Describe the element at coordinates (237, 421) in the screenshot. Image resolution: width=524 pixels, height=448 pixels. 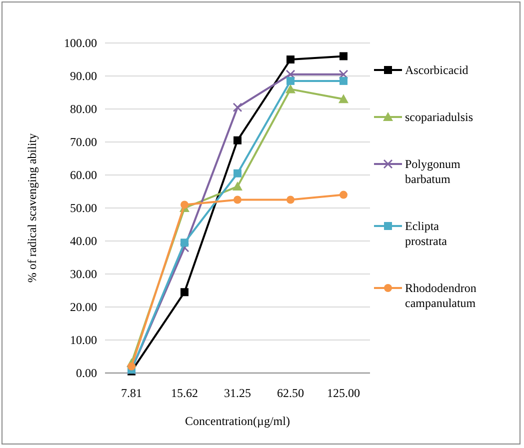
I see `x-axis-title: Concentration(µg/ml)` at that location.